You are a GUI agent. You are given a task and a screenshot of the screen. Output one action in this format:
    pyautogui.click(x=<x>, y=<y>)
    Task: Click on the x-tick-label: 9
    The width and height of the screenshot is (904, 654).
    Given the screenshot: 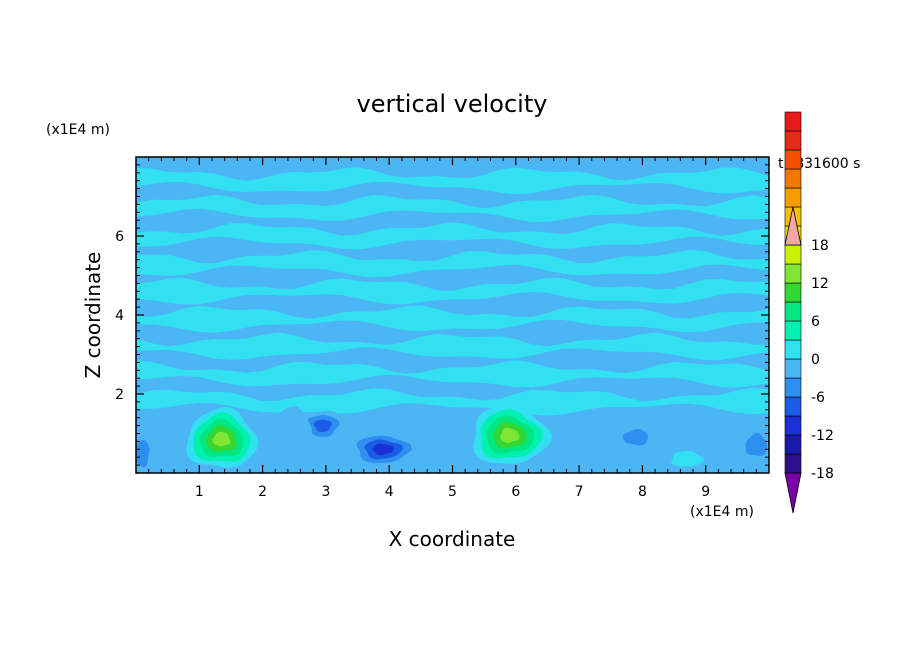 What is the action you would take?
    pyautogui.click(x=705, y=492)
    